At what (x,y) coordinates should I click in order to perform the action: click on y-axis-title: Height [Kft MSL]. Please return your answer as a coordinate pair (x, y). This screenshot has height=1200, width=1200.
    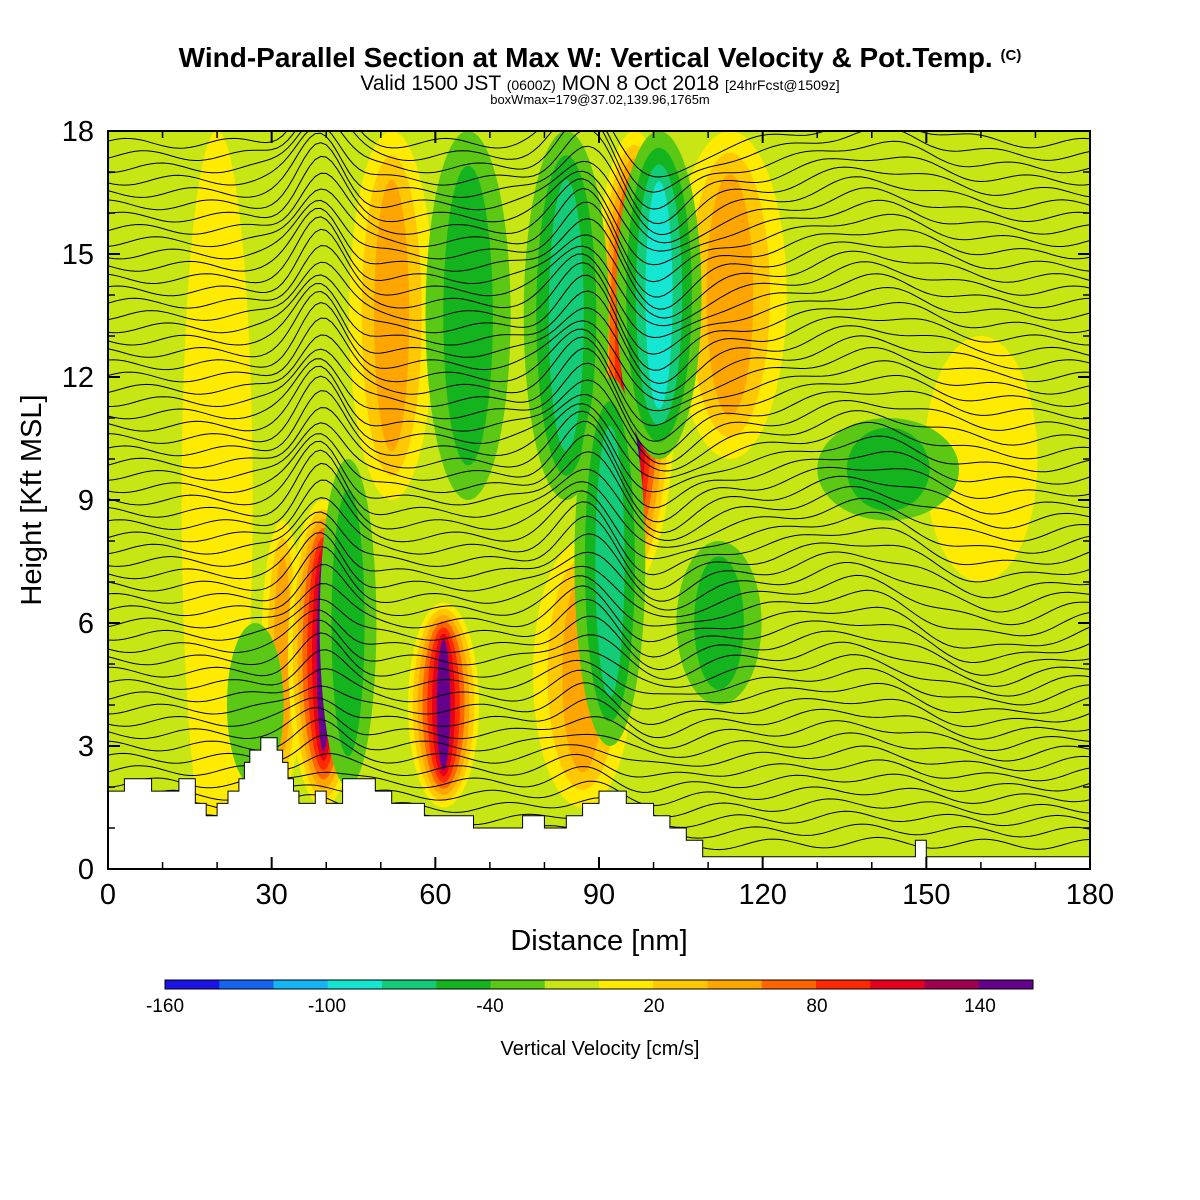
    Looking at the image, I should click on (32, 499).